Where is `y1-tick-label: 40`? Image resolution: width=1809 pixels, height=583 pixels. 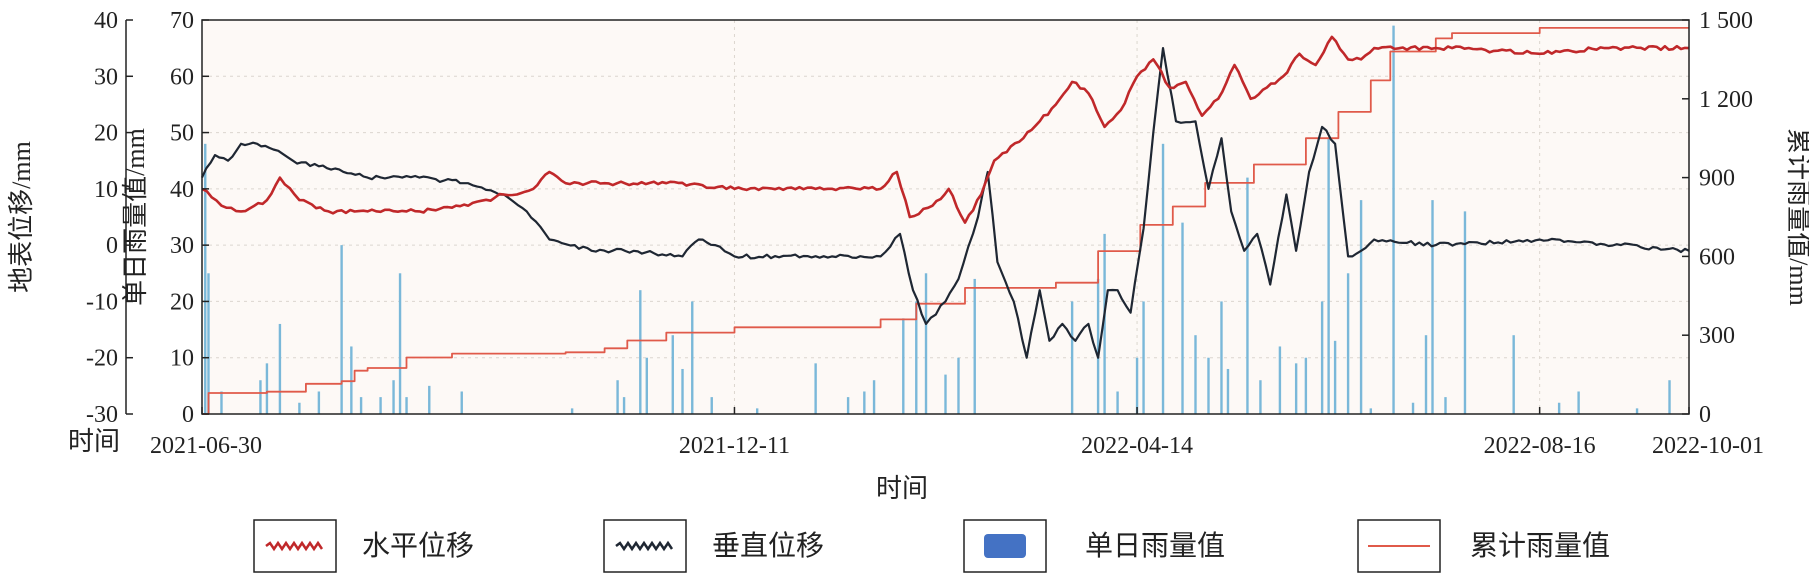
y1-tick-label: 40 is located at coordinates (106, 21).